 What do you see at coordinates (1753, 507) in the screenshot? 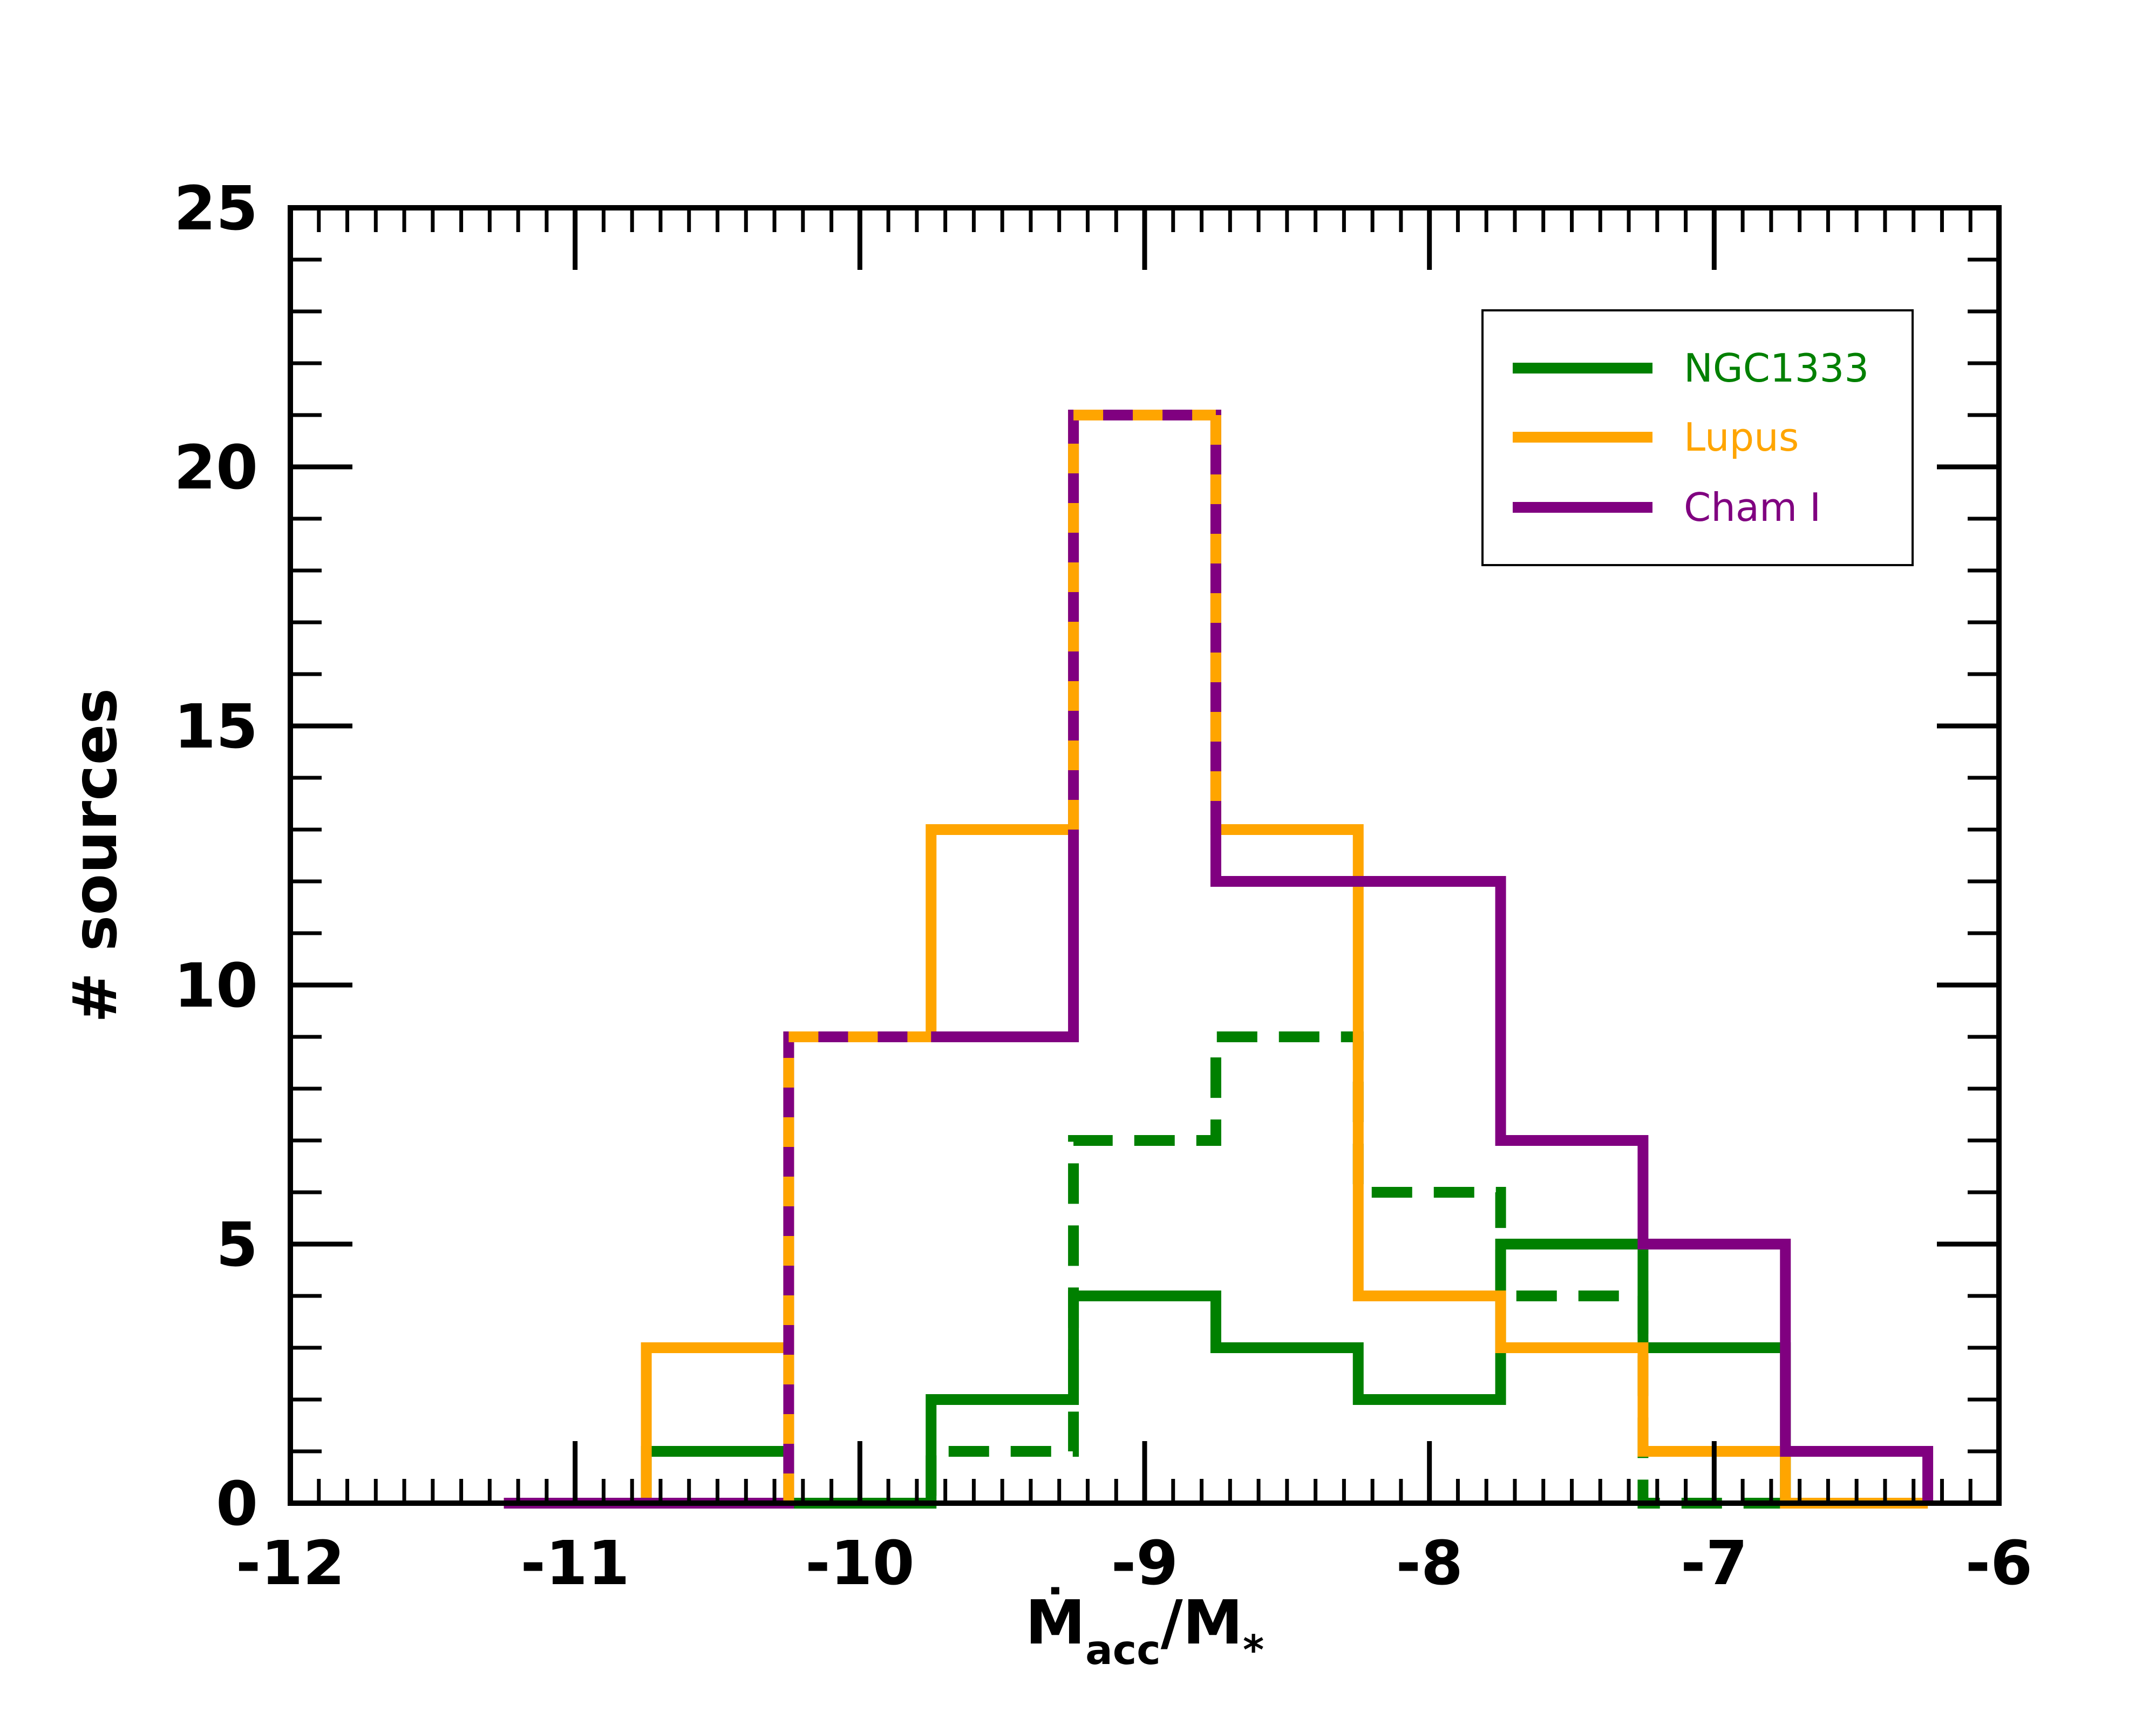
I see `legend-label-cham-i: Cham I` at bounding box center [1753, 507].